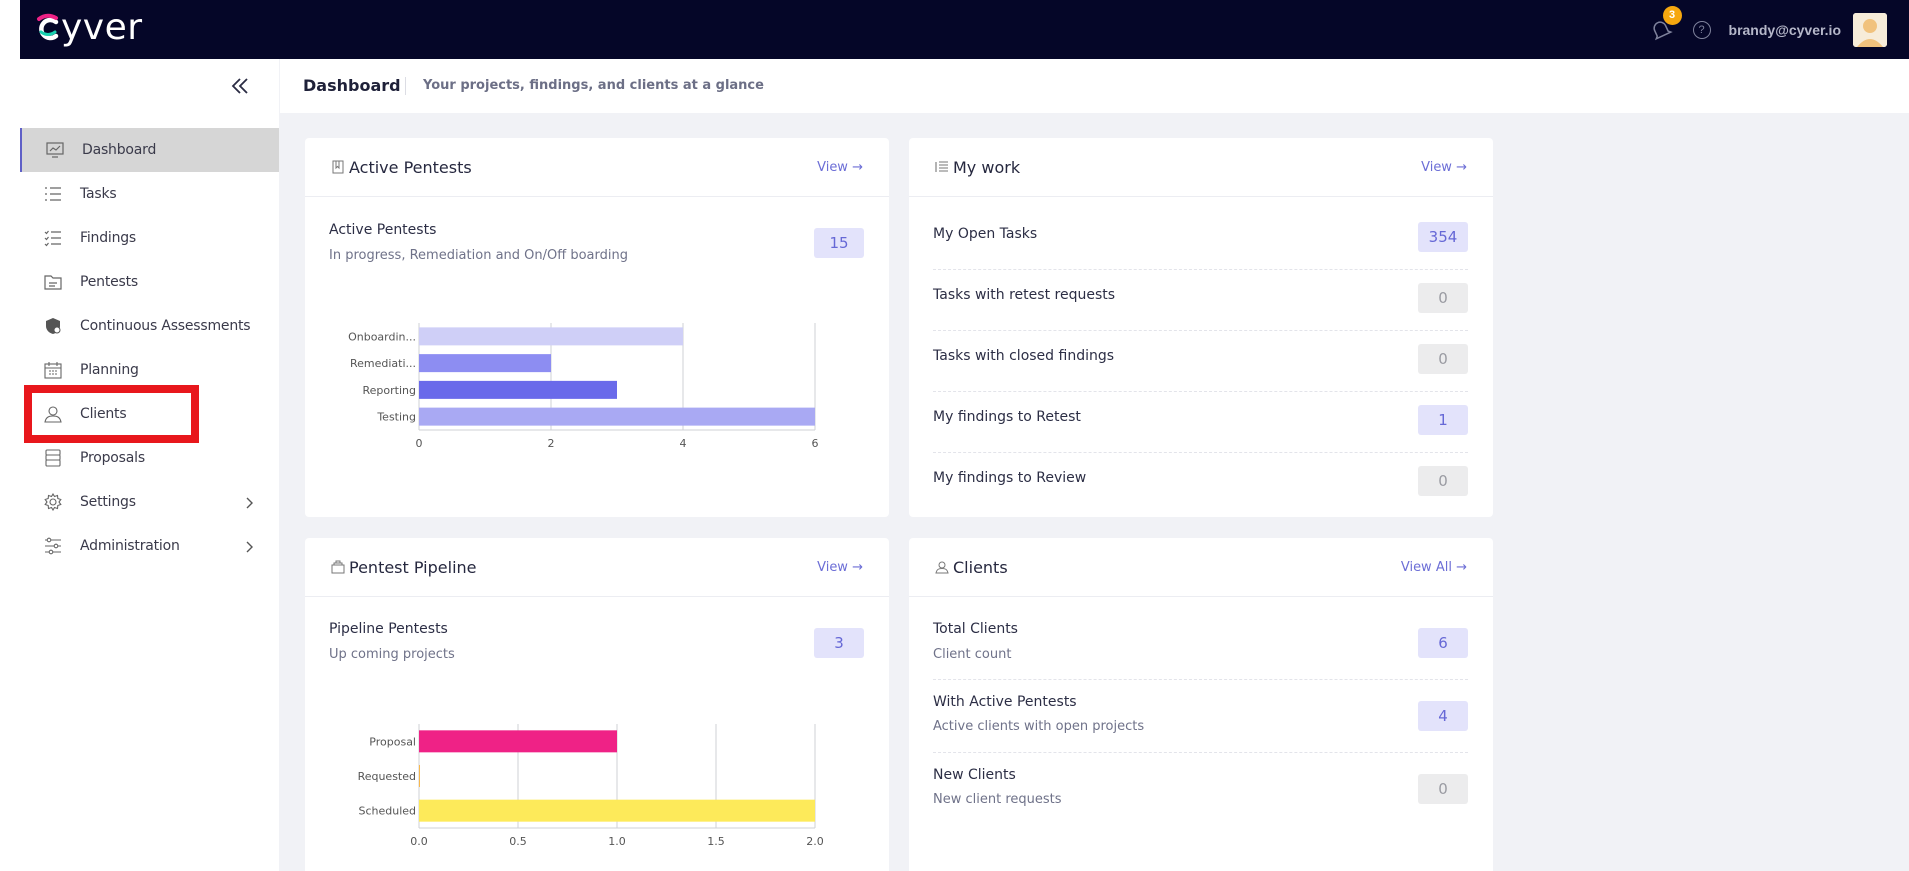 Image resolution: width=1909 pixels, height=871 pixels. I want to click on sidebar-item-label: Tasks, so click(98, 194).